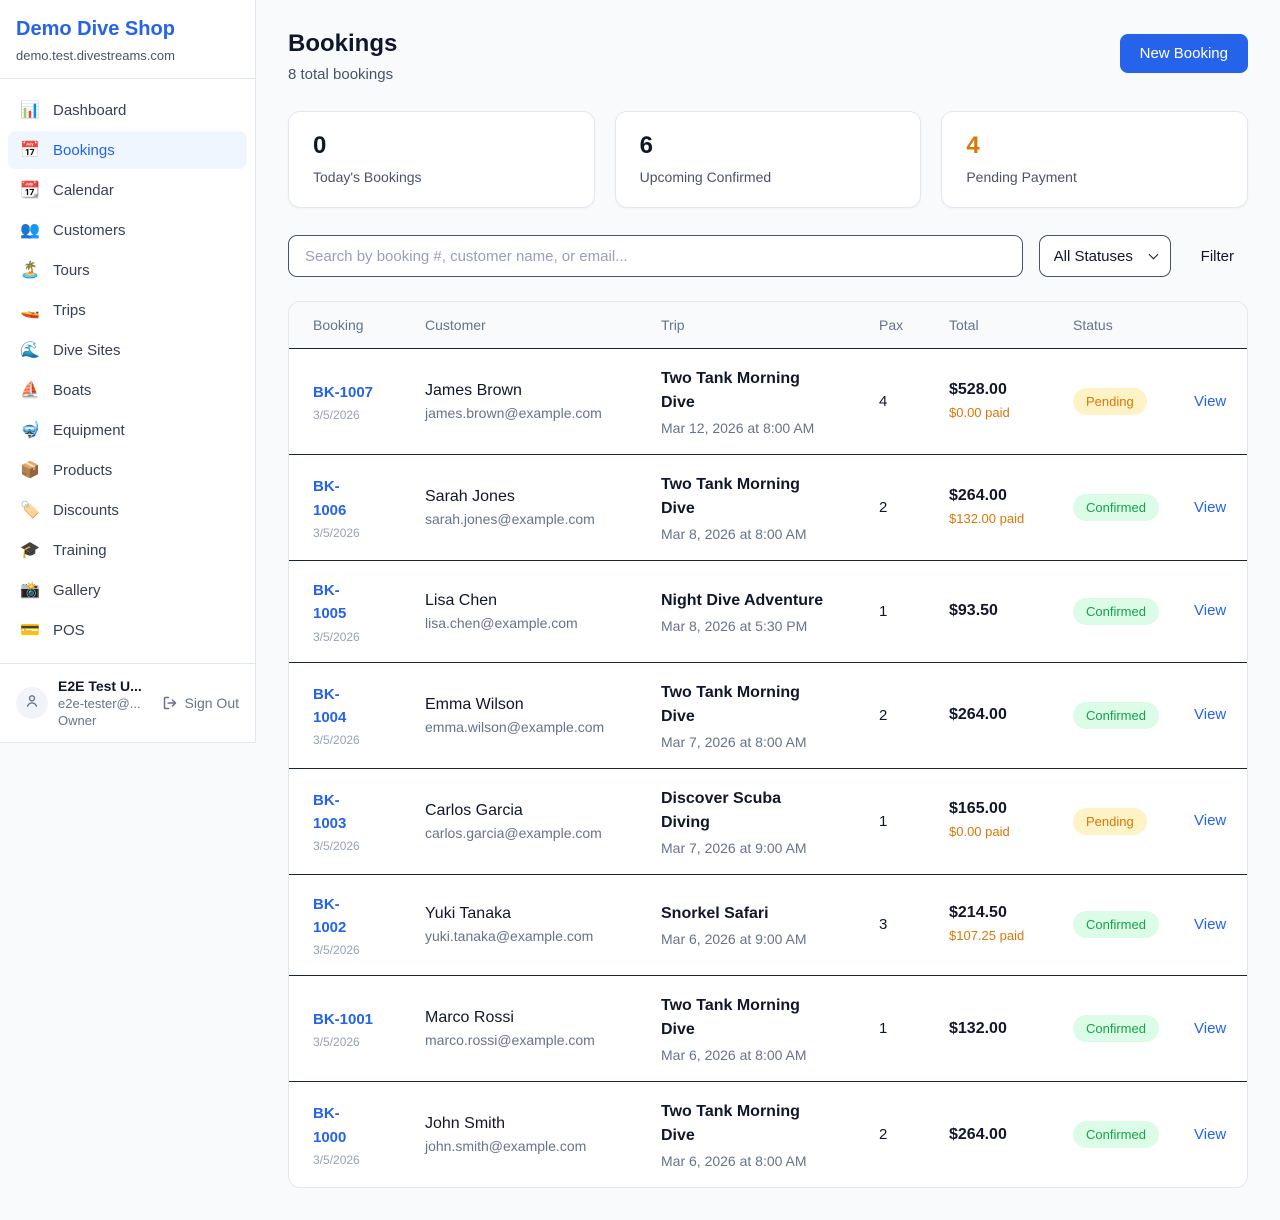  I want to click on trip-datetime: Mar 6, 2026 at 9:00 AM, so click(734, 939).